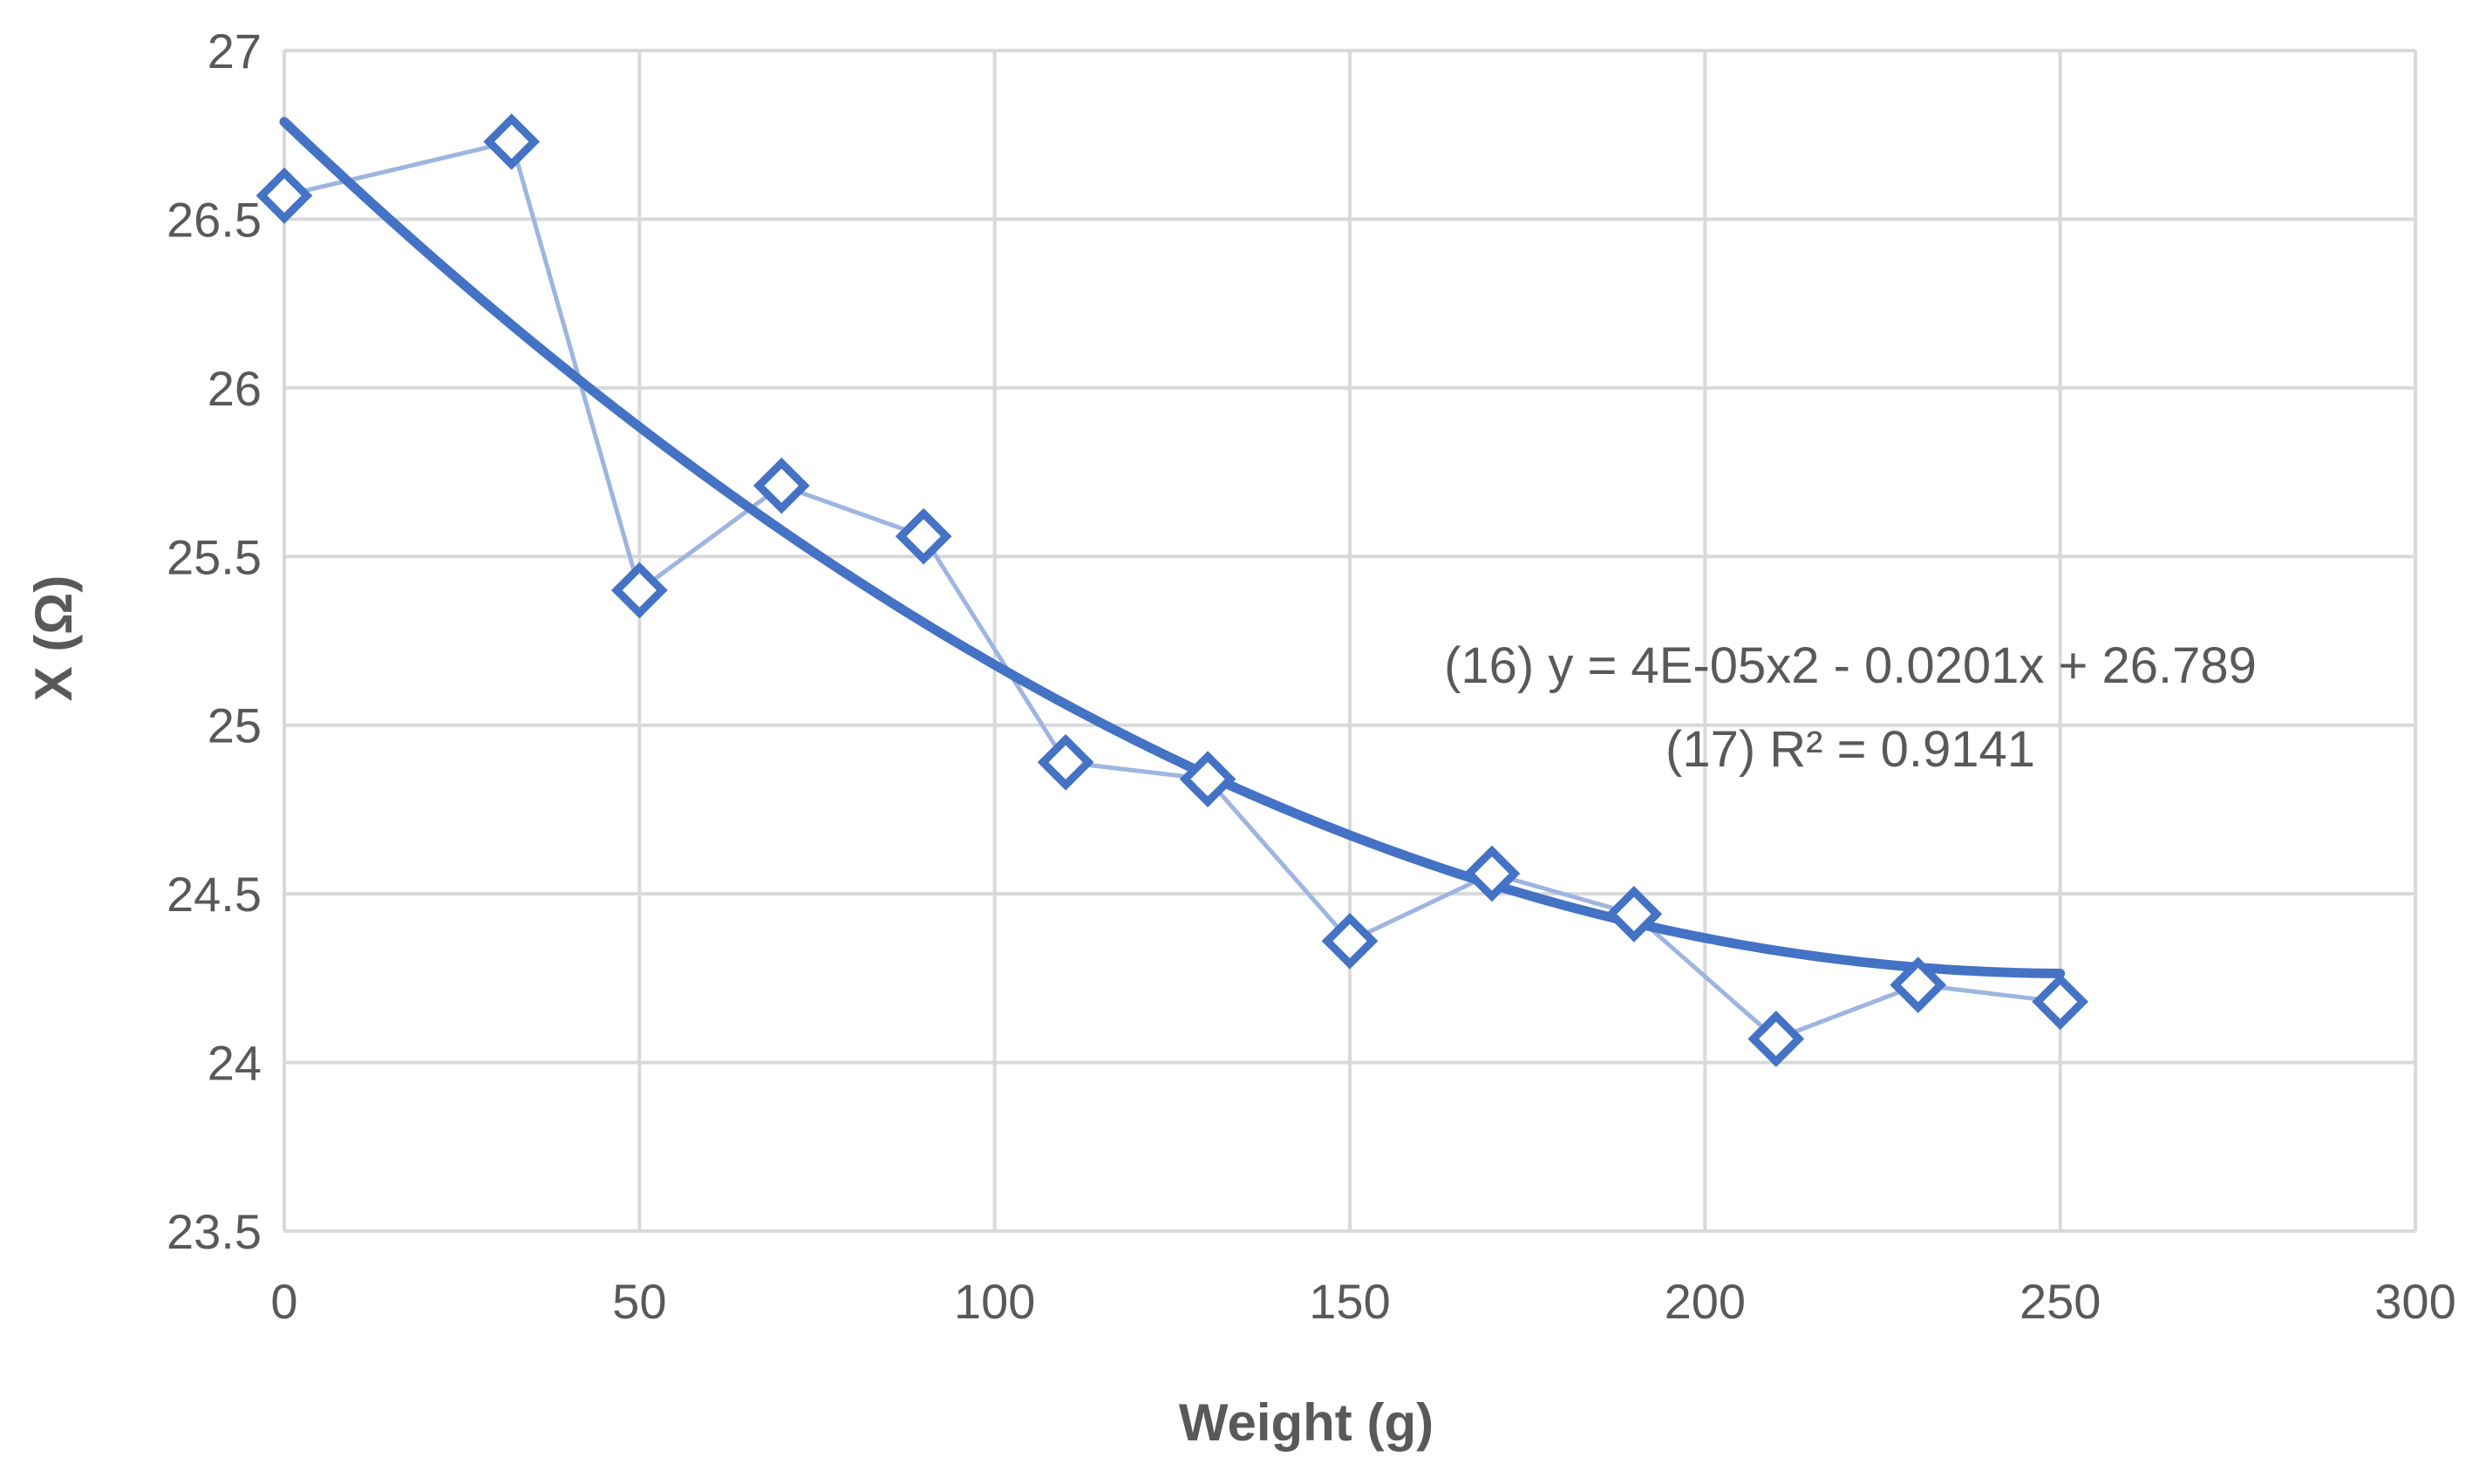 This screenshot has width=2486, height=1484. I want to click on y-tick-label: 25, so click(235, 725).